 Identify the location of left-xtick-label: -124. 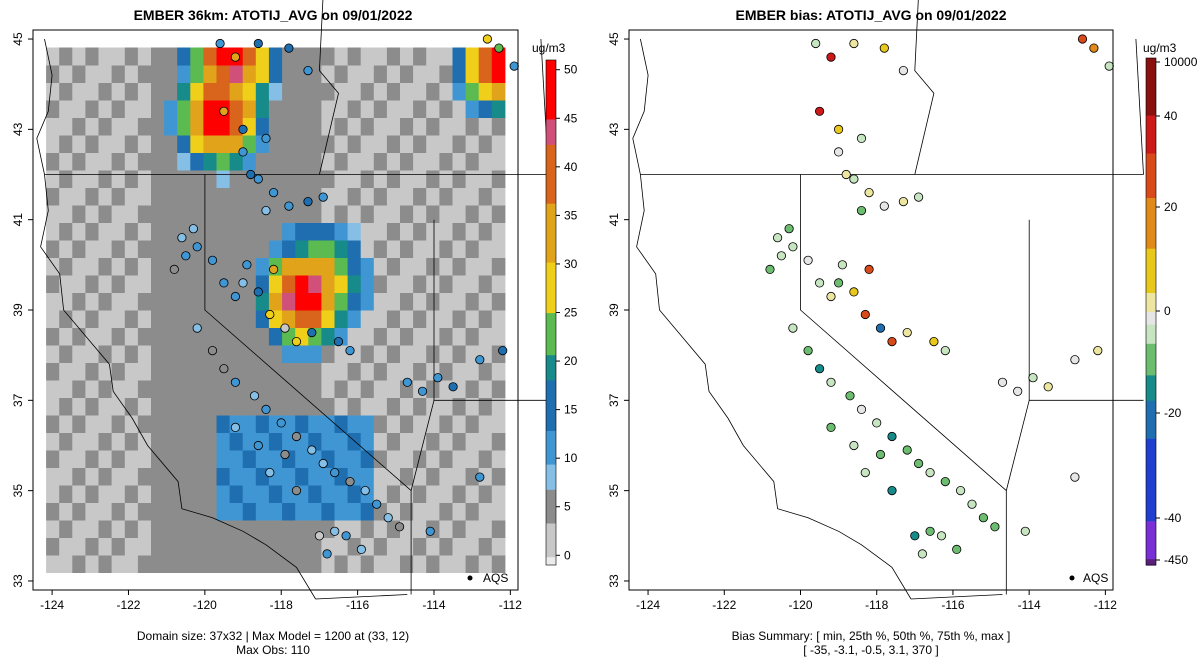
(52, 605).